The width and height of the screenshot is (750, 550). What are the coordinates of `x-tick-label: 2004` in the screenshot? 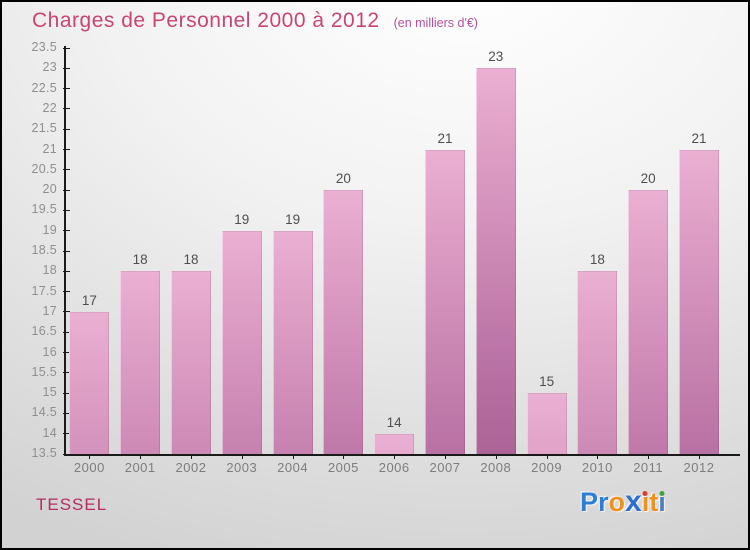 It's located at (293, 467).